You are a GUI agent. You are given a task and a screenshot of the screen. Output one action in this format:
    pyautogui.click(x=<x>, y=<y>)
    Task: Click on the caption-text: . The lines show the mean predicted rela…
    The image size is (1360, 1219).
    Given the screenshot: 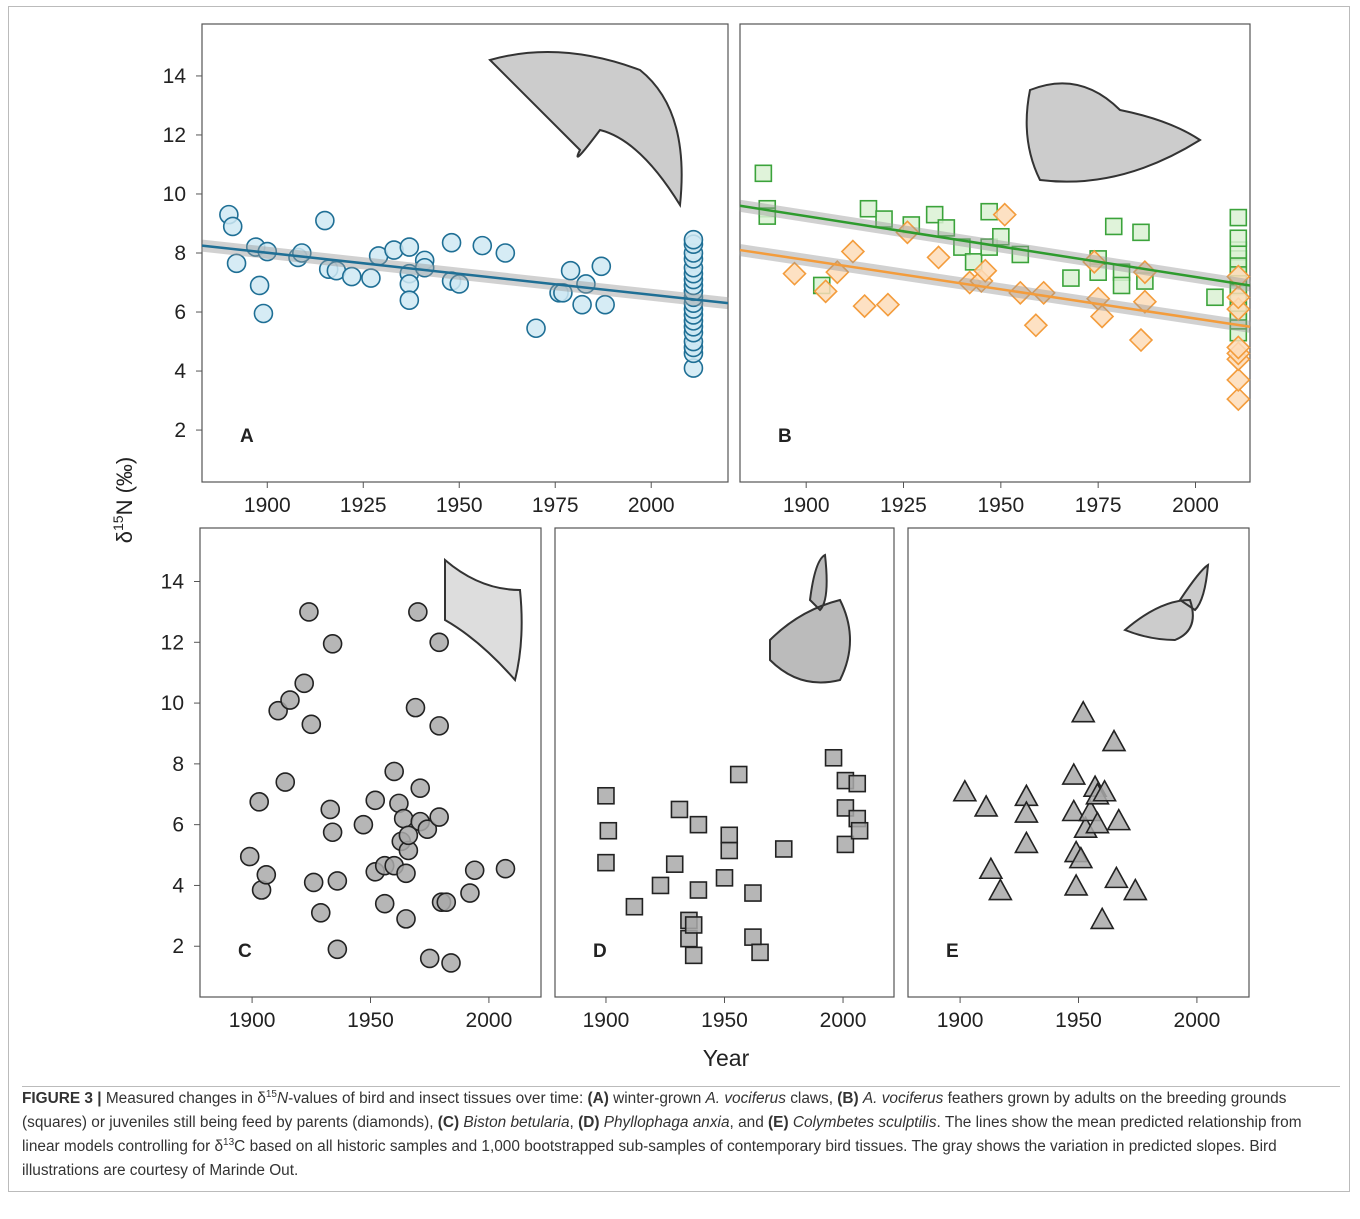 What is the action you would take?
    pyautogui.click(x=662, y=1134)
    